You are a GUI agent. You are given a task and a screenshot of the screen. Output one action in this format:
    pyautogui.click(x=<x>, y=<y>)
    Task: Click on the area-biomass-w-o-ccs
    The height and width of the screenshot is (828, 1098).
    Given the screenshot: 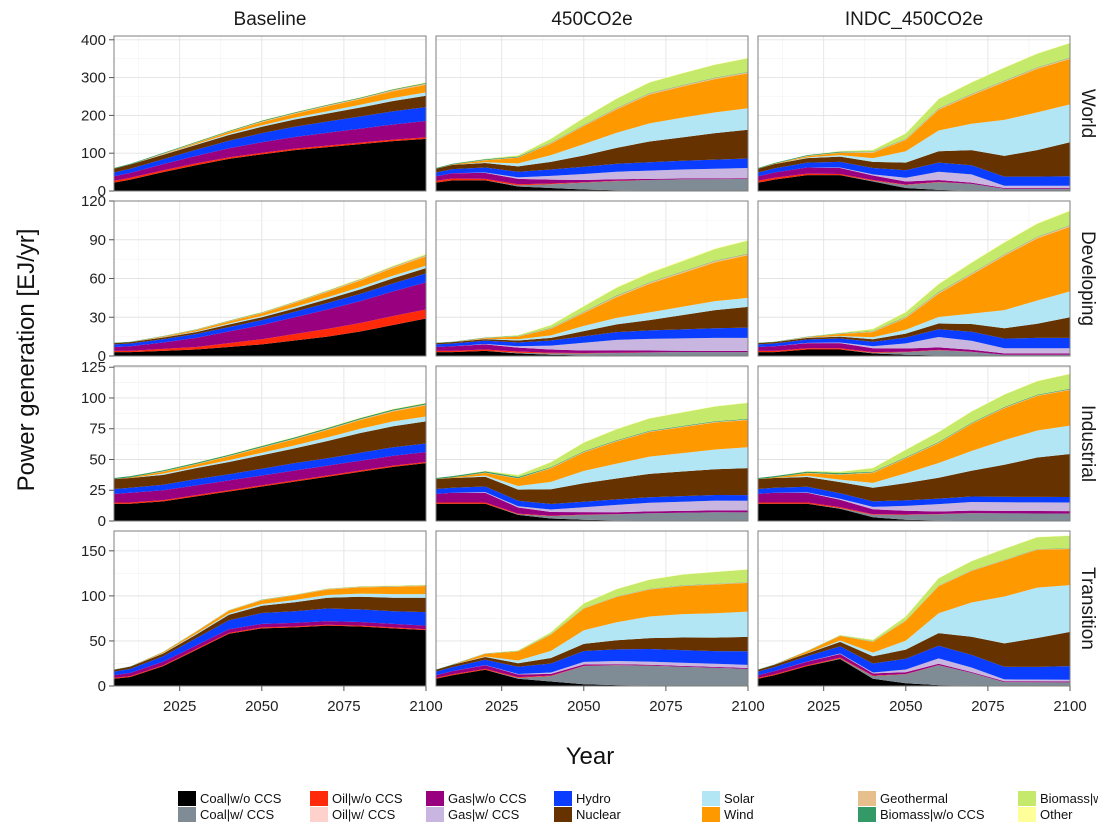 What is the action you would take?
    pyautogui.click(x=270, y=441)
    